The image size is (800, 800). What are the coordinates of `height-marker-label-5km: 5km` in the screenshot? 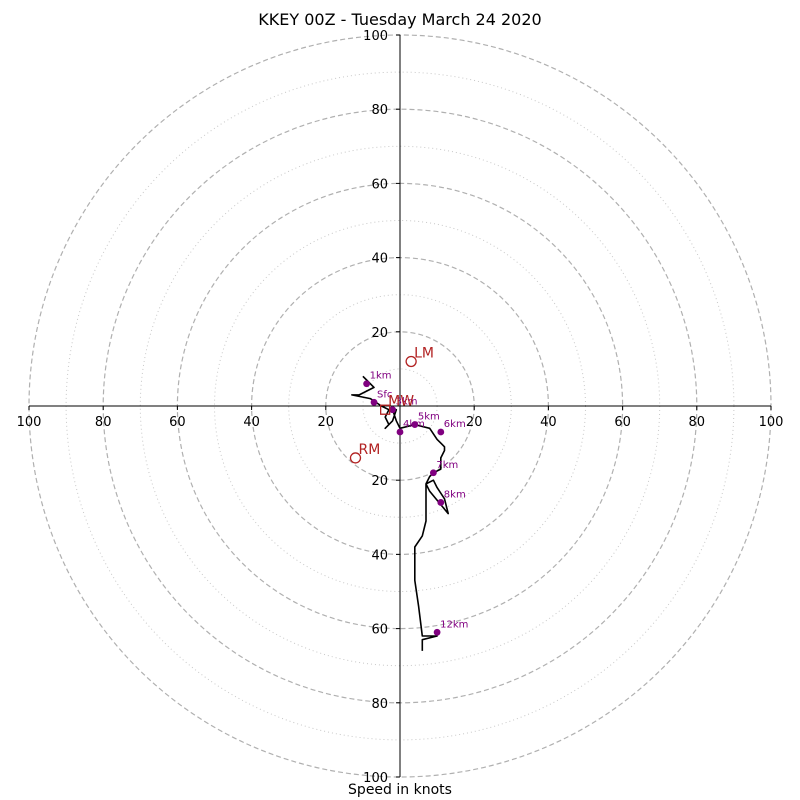 It's located at (429, 417).